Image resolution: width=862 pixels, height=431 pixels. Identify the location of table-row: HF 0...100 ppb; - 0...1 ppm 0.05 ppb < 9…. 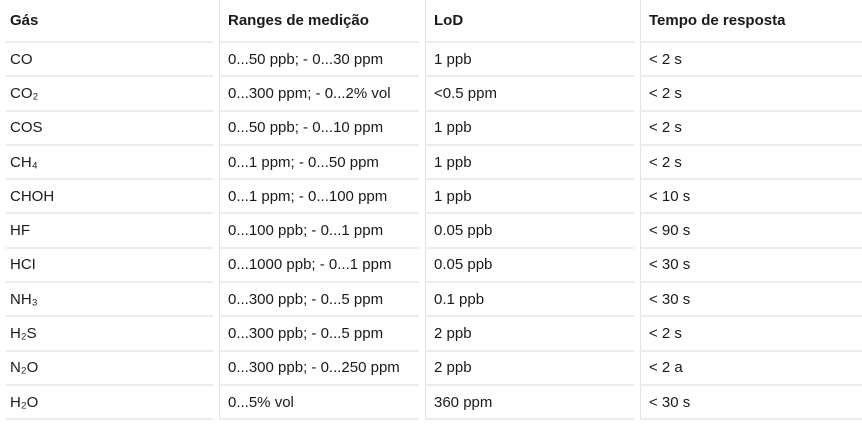
(434, 231).